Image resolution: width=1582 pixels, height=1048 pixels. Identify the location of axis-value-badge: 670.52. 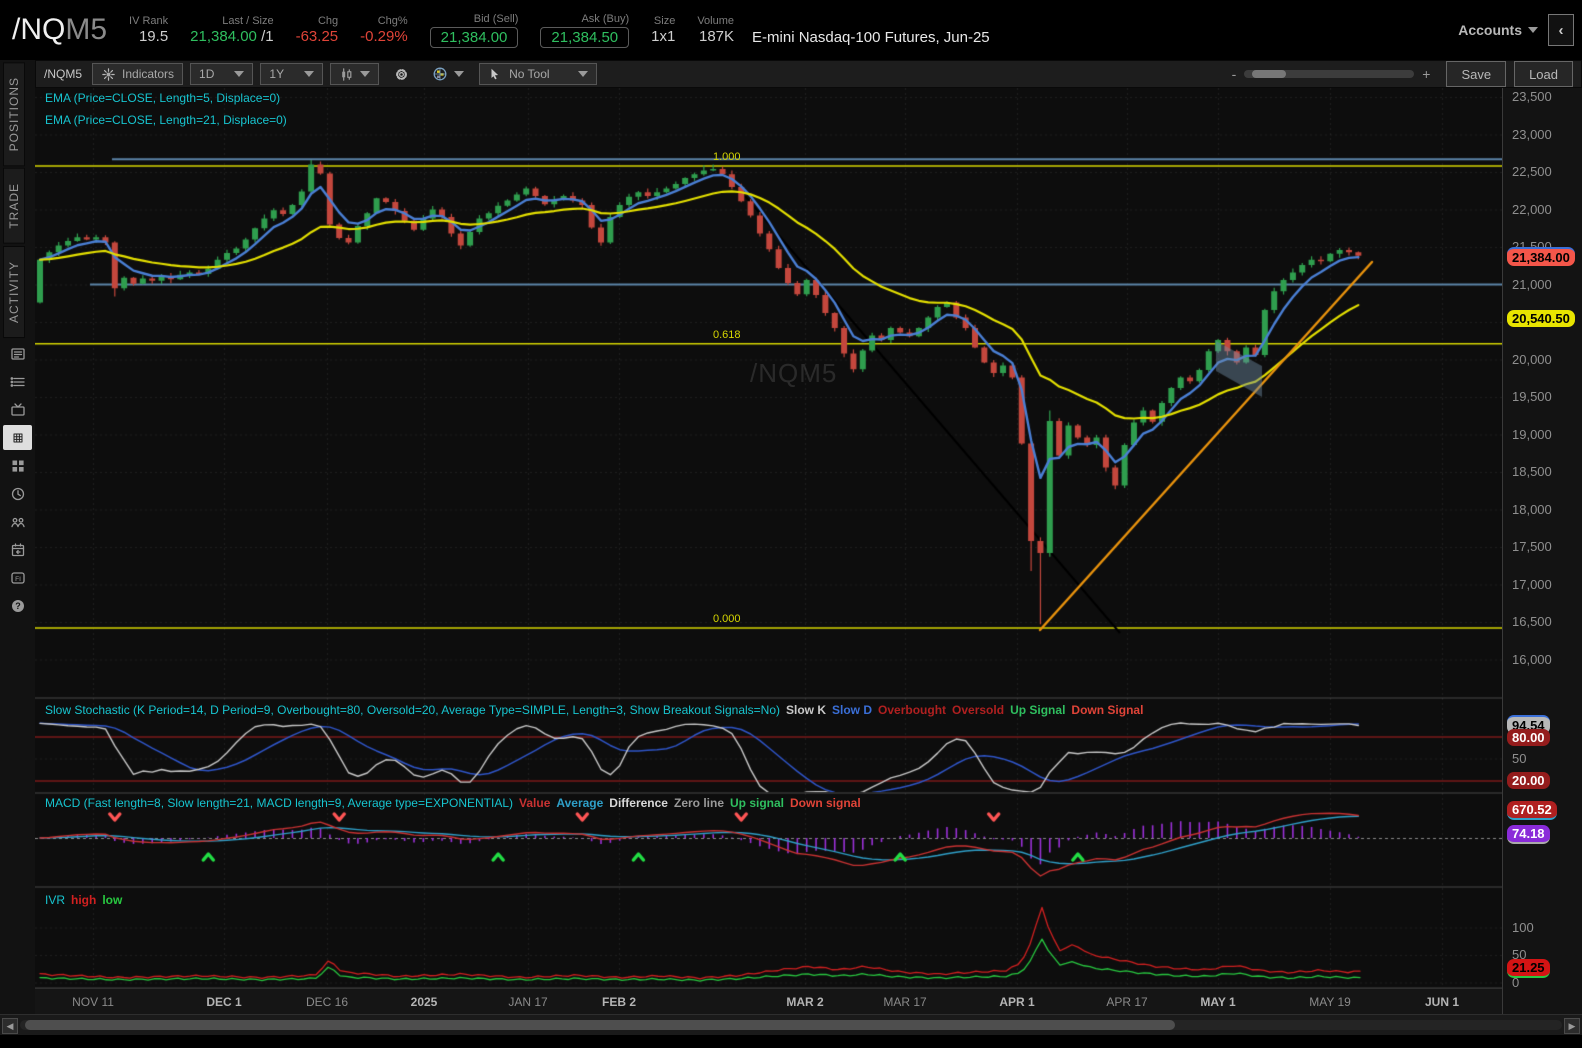
(1532, 810).